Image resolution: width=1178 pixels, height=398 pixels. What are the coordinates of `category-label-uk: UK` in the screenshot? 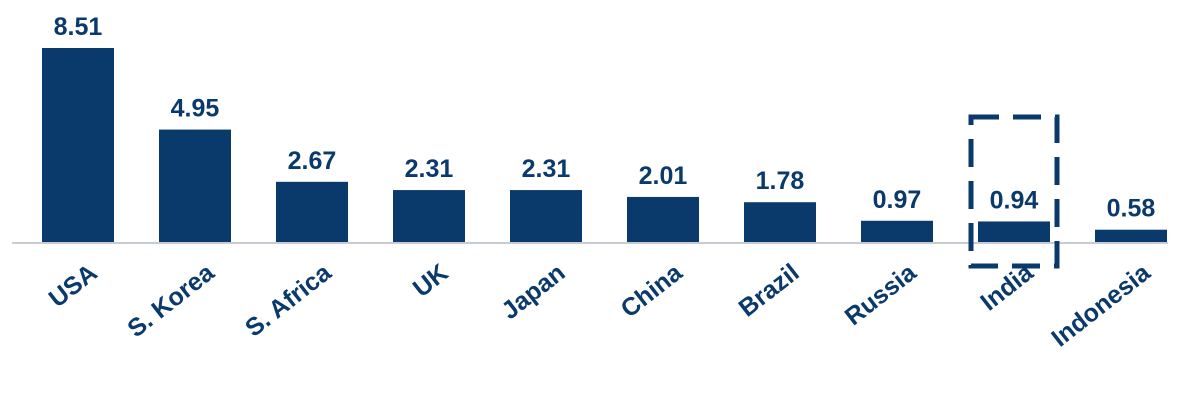 It's located at (431, 281).